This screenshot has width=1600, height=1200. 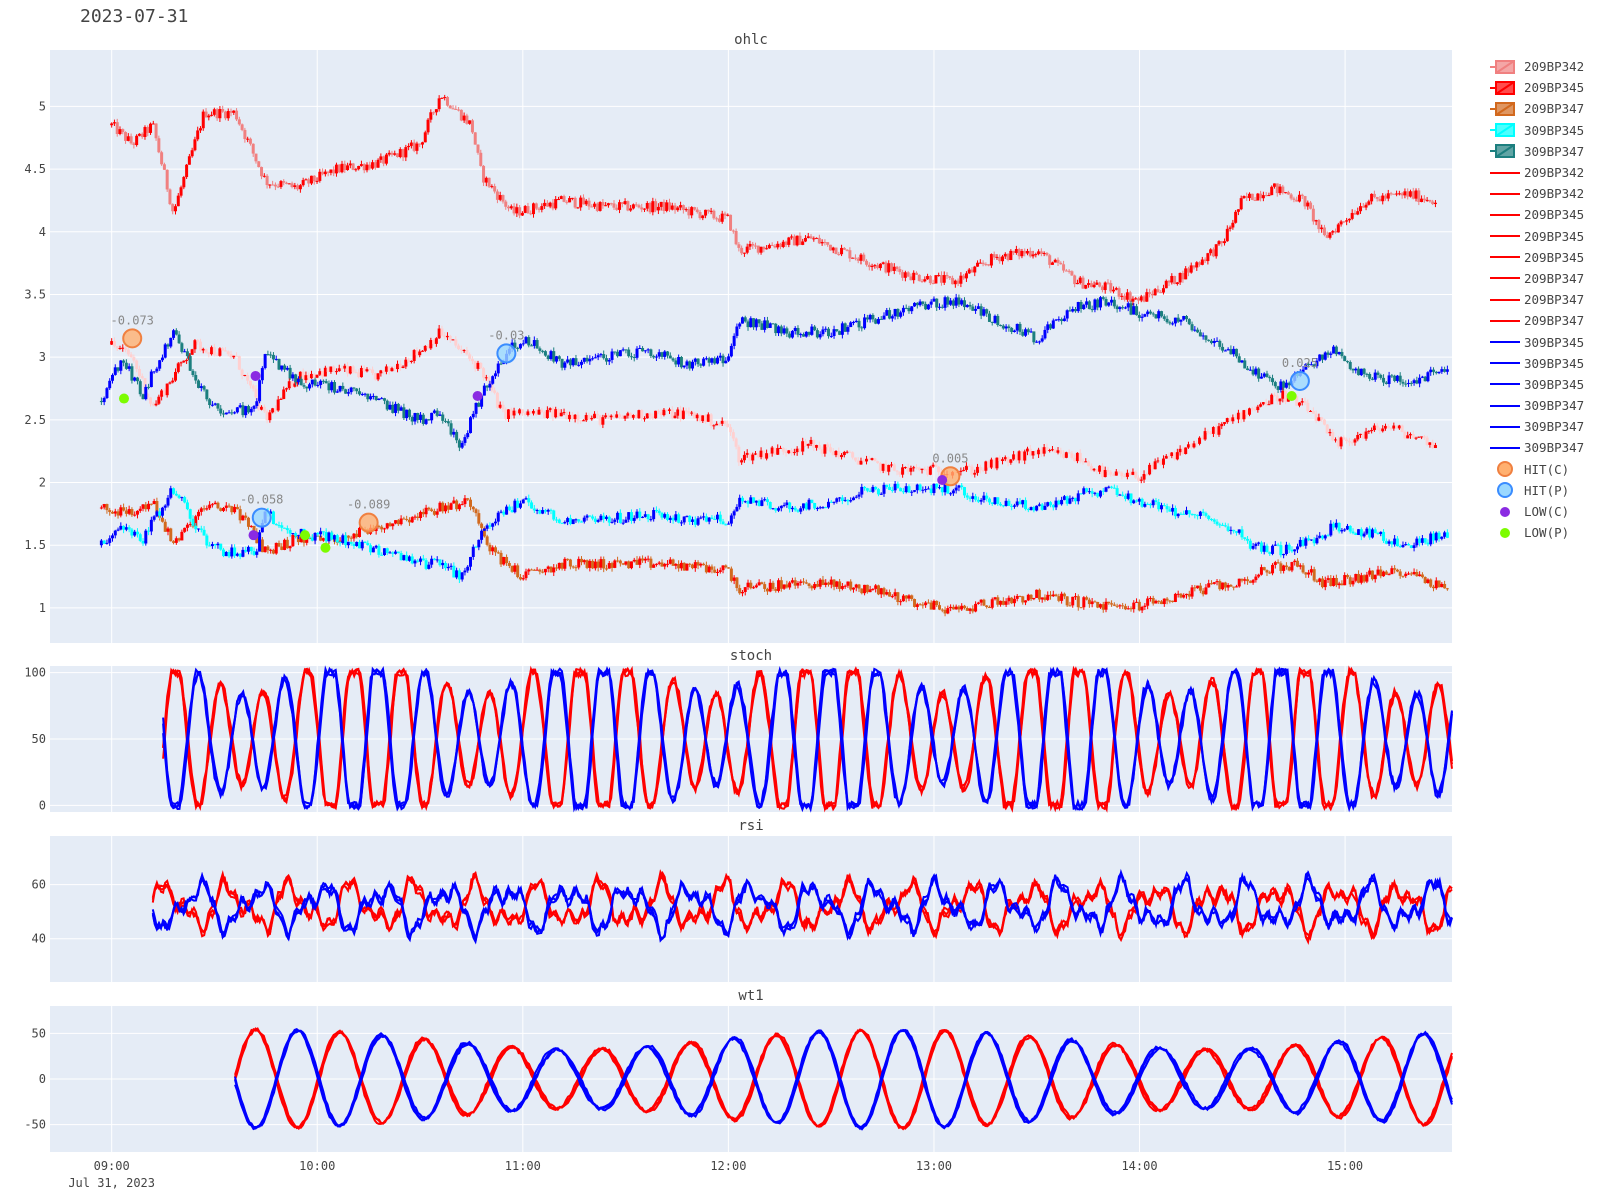 What do you see at coordinates (751, 909) in the screenshot?
I see `plot-area-rsi` at bounding box center [751, 909].